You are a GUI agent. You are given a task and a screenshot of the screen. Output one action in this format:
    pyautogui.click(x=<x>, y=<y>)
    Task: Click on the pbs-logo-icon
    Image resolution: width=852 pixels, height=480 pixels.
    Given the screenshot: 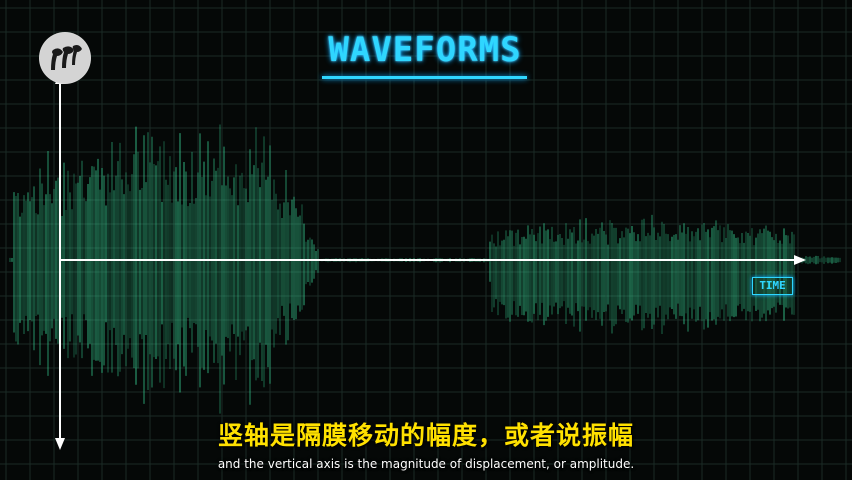 What is the action you would take?
    pyautogui.click(x=65, y=58)
    